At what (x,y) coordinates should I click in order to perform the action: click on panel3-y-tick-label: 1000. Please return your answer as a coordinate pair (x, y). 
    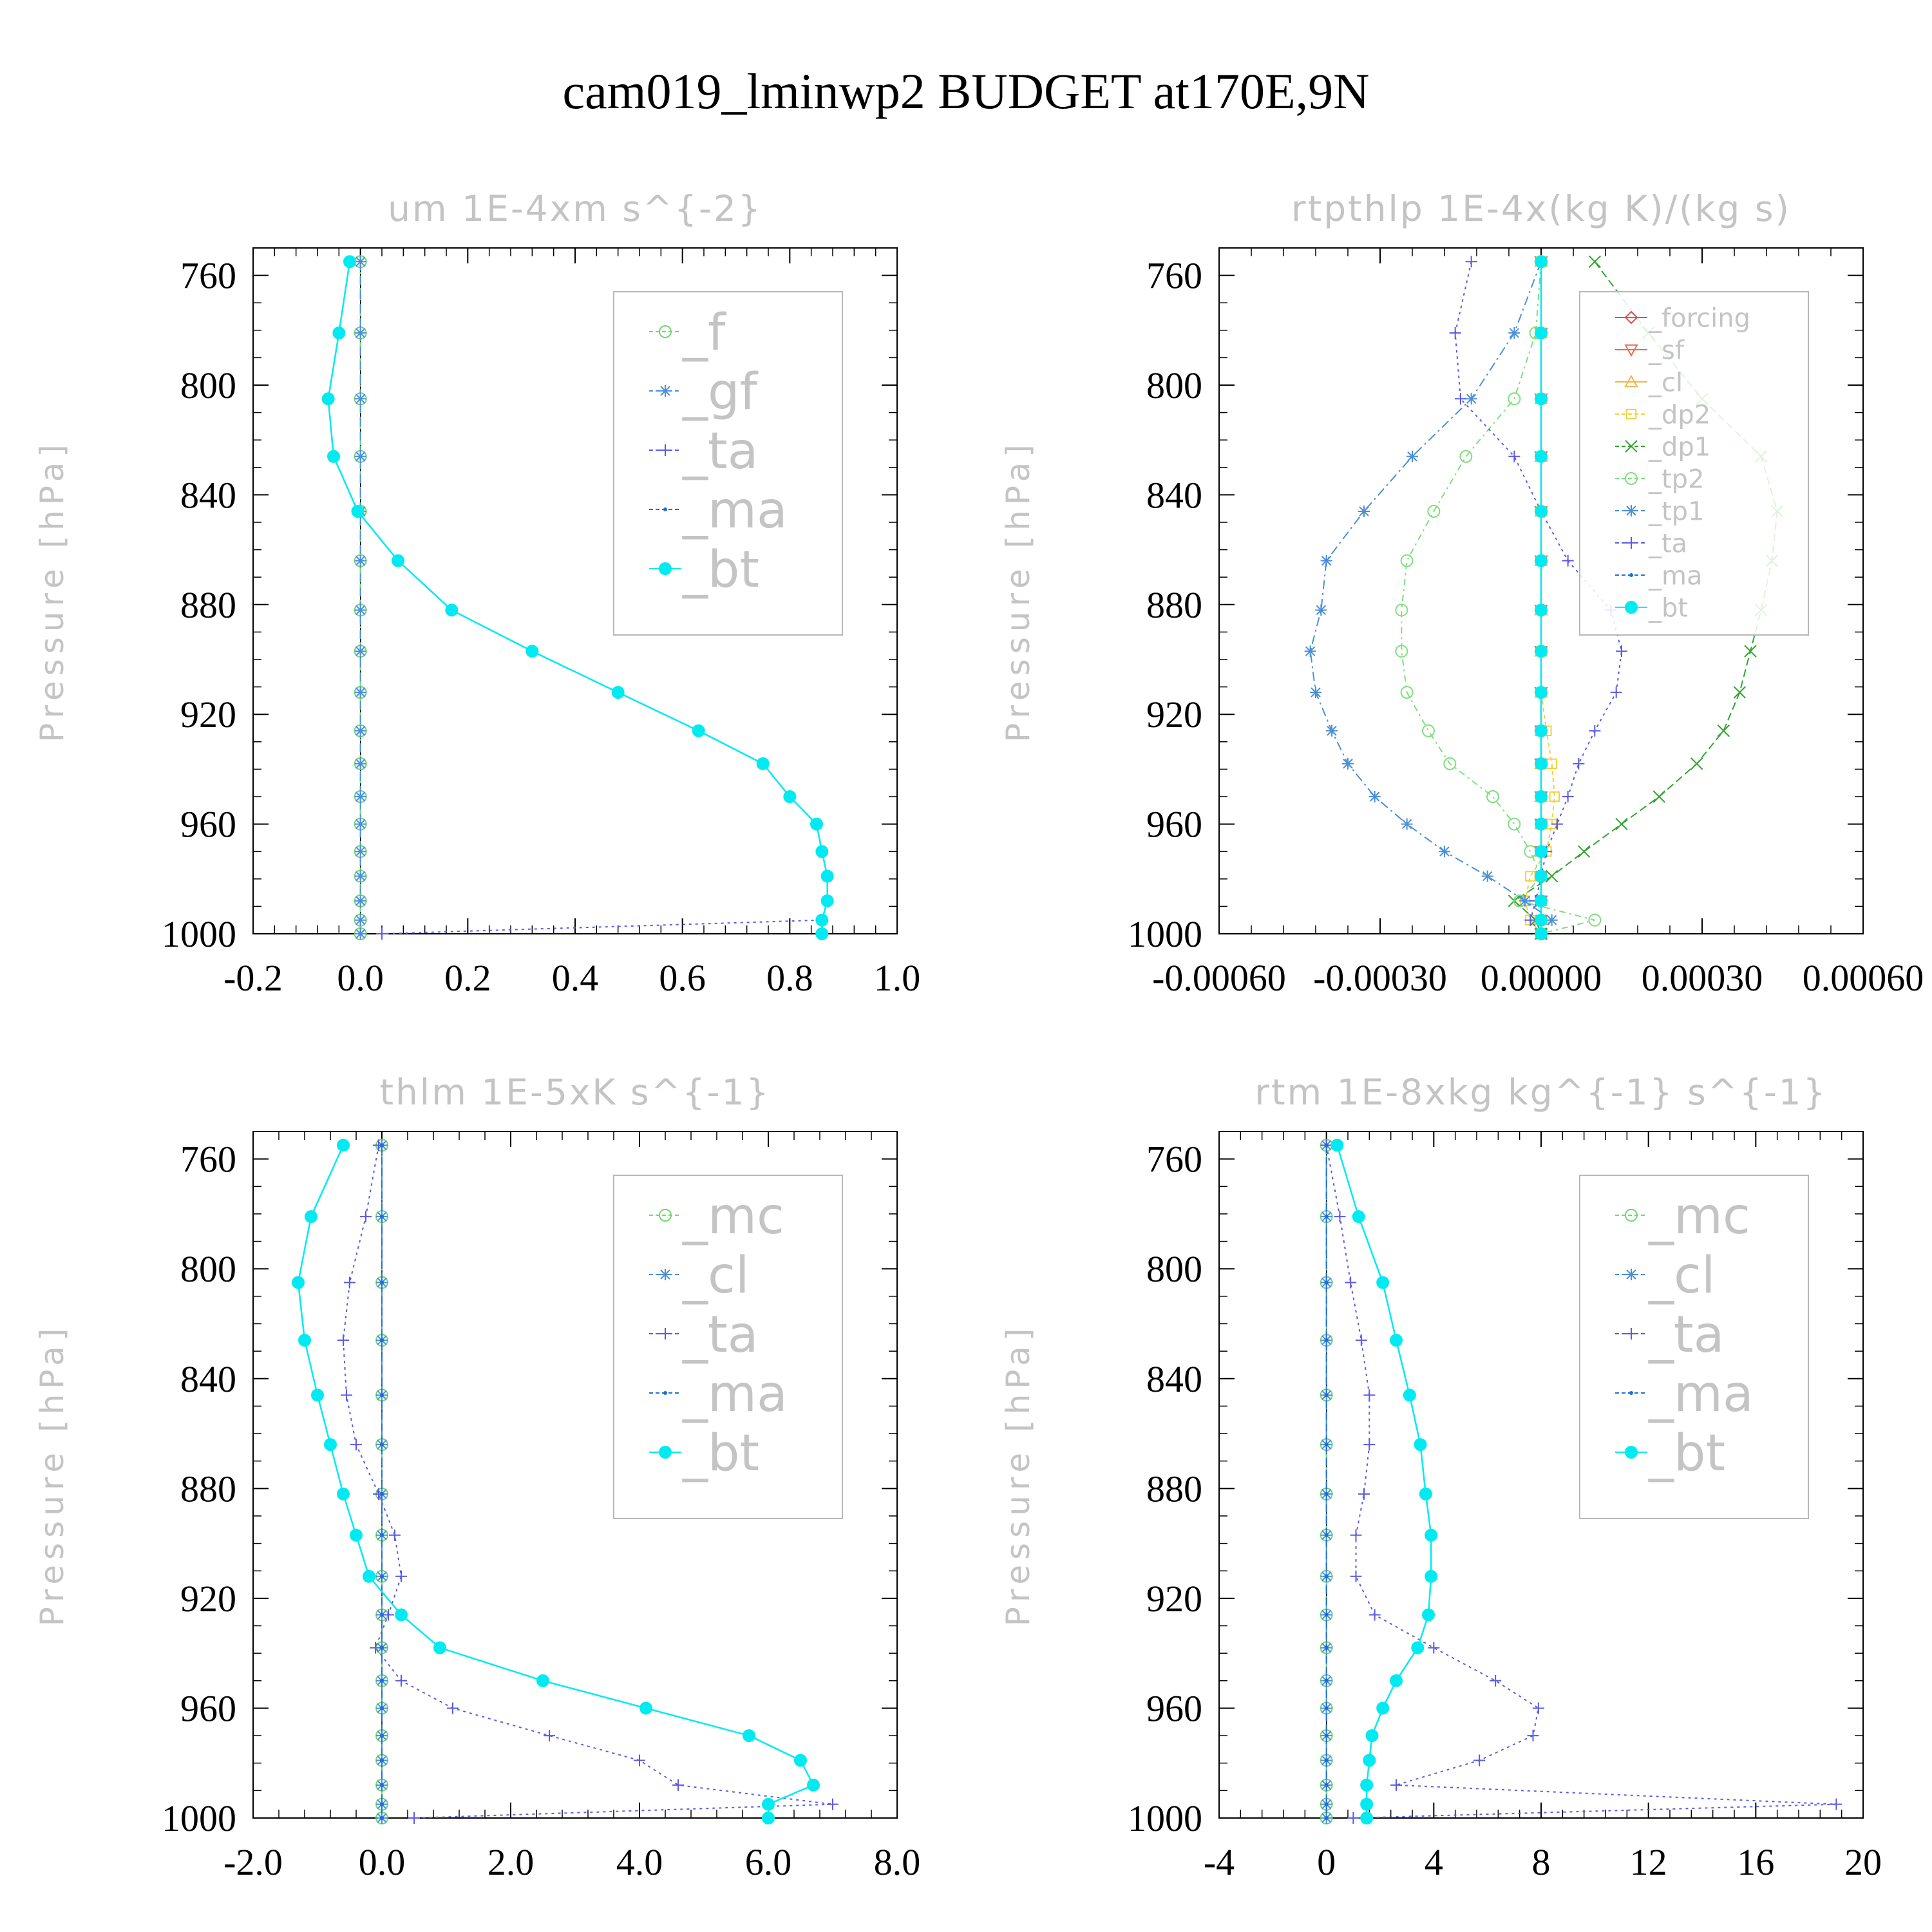
    Looking at the image, I should click on (199, 1818).